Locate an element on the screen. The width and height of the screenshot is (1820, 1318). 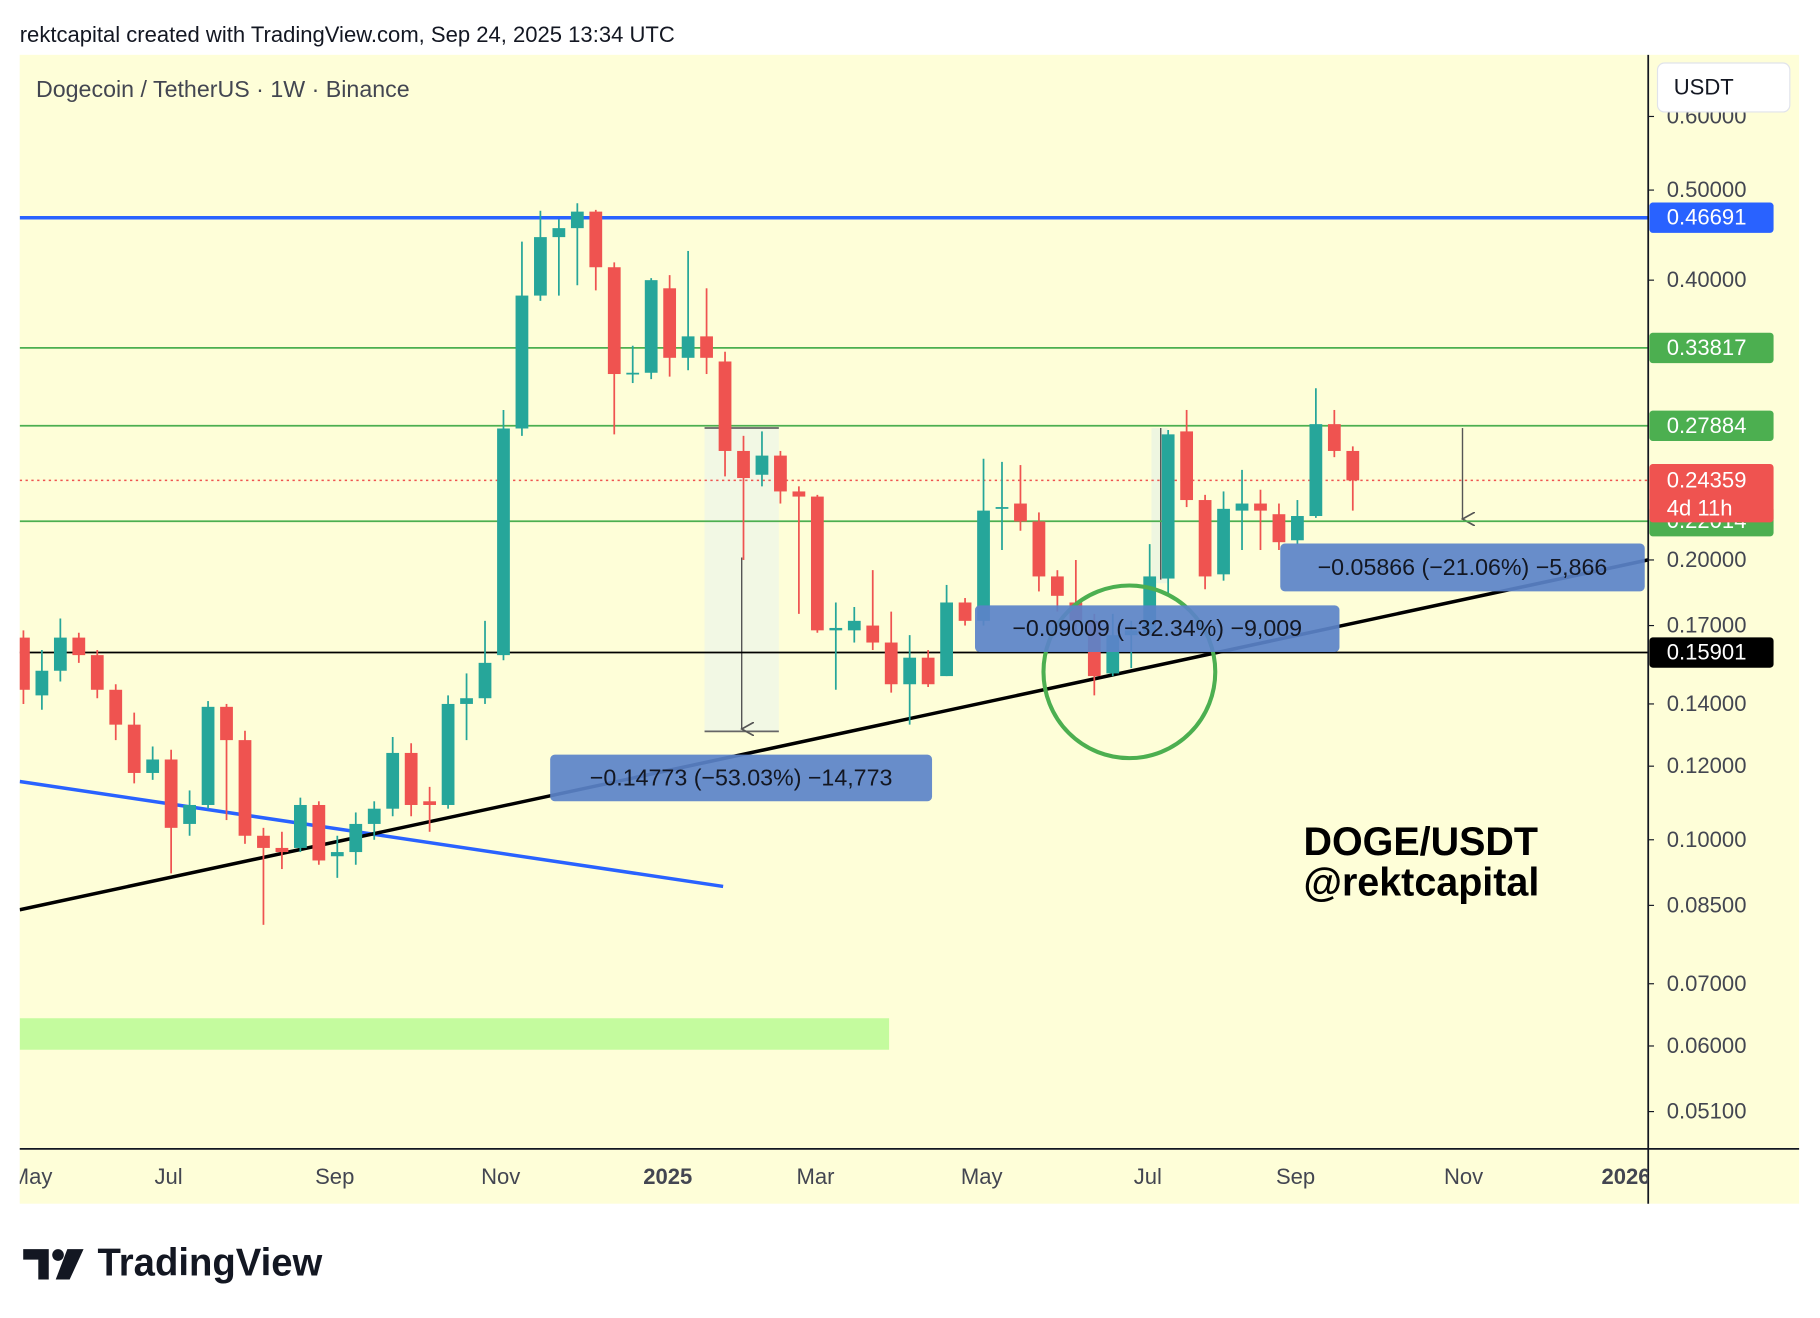
measure-label: −0.09009 (−32.34%) −9,009 is located at coordinates (1157, 628).